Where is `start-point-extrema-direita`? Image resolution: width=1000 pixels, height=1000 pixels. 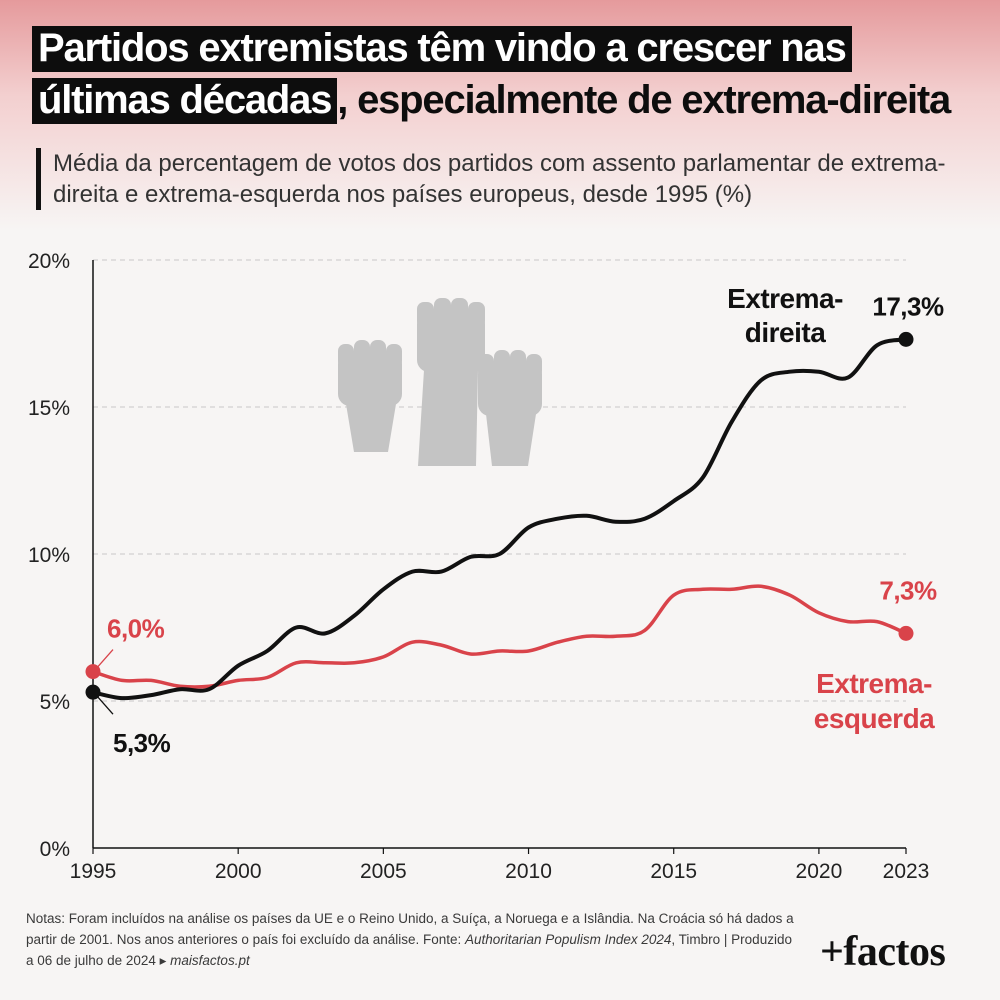
start-point-extrema-direita is located at coordinates (93, 692).